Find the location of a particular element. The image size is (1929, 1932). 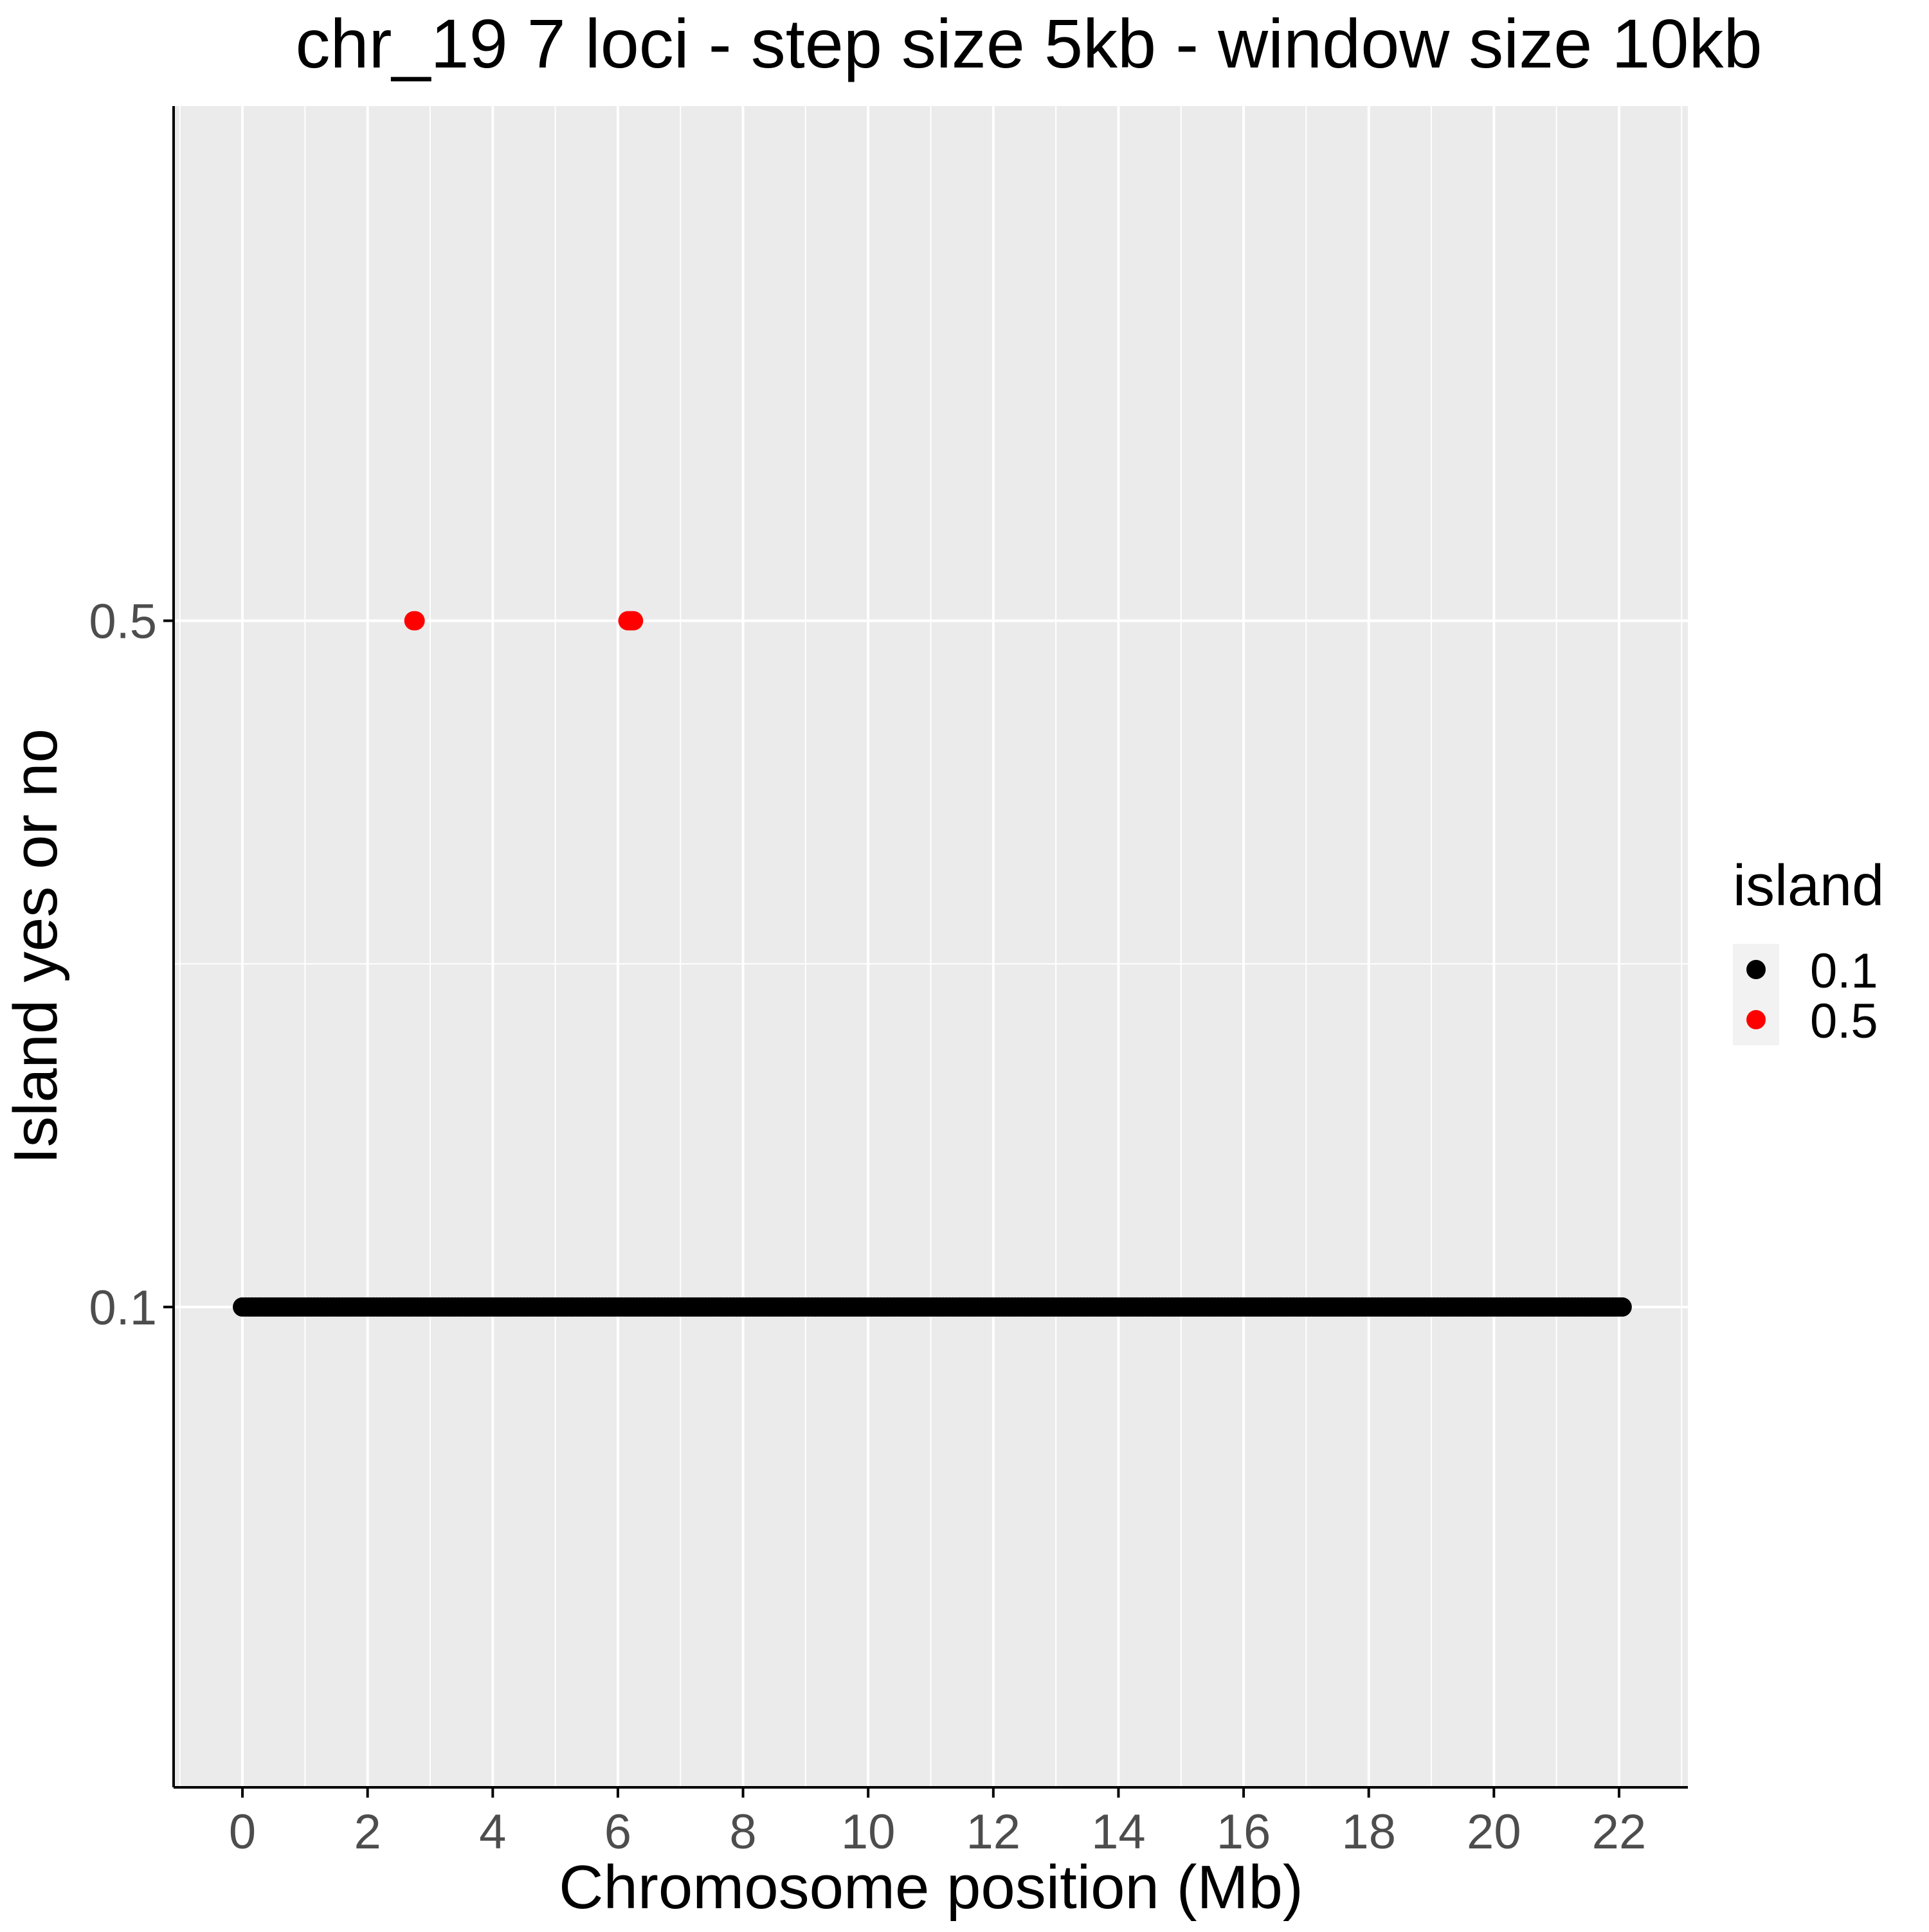

x-tick-label: 10 is located at coordinates (868, 1832).